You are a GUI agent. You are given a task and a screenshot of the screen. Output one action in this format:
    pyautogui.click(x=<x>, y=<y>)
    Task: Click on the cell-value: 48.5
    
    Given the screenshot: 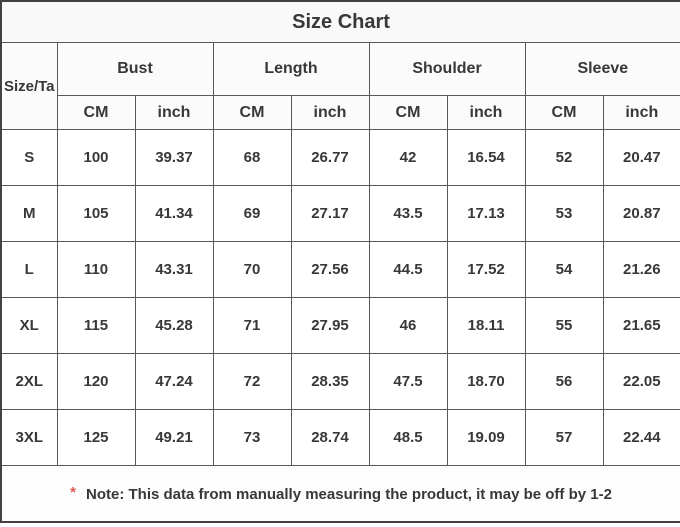 What is the action you would take?
    pyautogui.click(x=408, y=437)
    